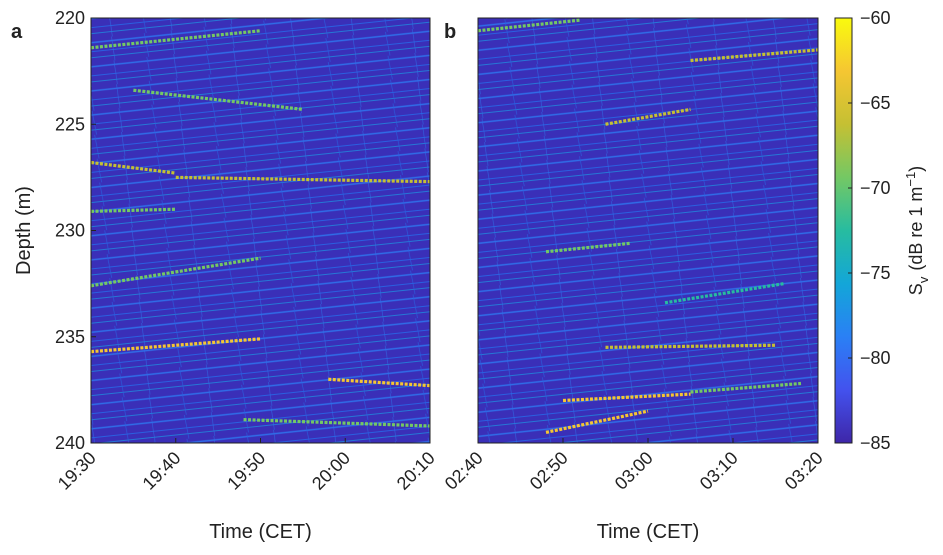 The height and width of the screenshot is (555, 943). What do you see at coordinates (719, 471) in the screenshot?
I see `x-tick-label: 03:10` at bounding box center [719, 471].